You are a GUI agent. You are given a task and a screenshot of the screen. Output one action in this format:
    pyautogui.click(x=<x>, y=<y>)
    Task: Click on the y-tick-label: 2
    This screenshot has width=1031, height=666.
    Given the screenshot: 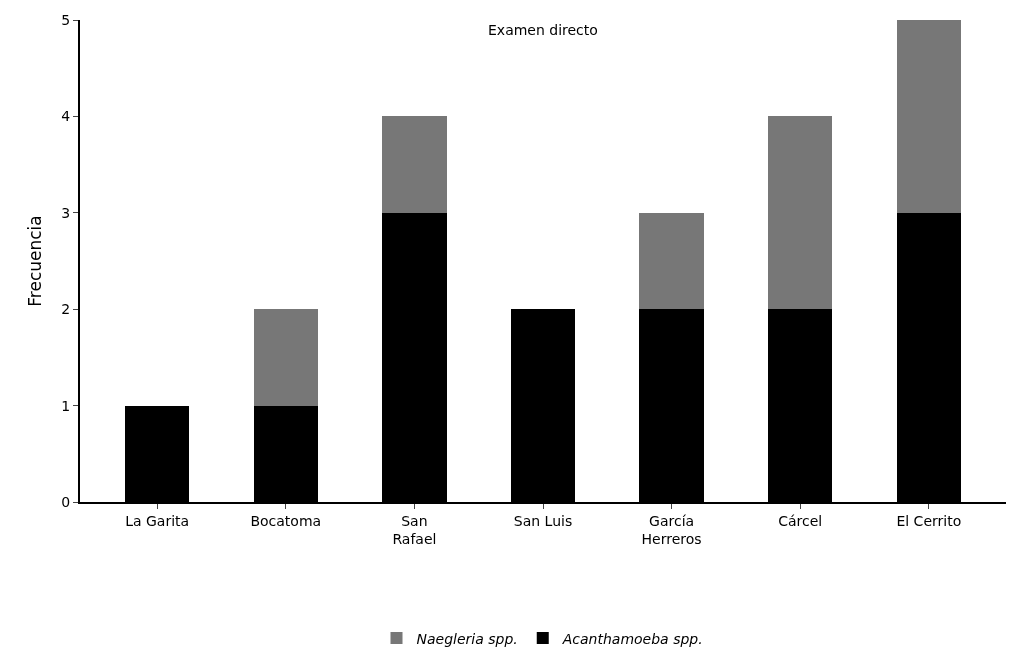 What is the action you would take?
    pyautogui.click(x=66, y=309)
    